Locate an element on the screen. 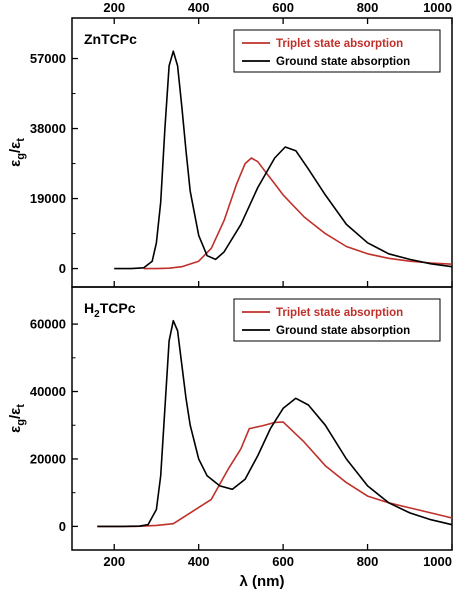  x-tick-label: 400 is located at coordinates (199, 561).